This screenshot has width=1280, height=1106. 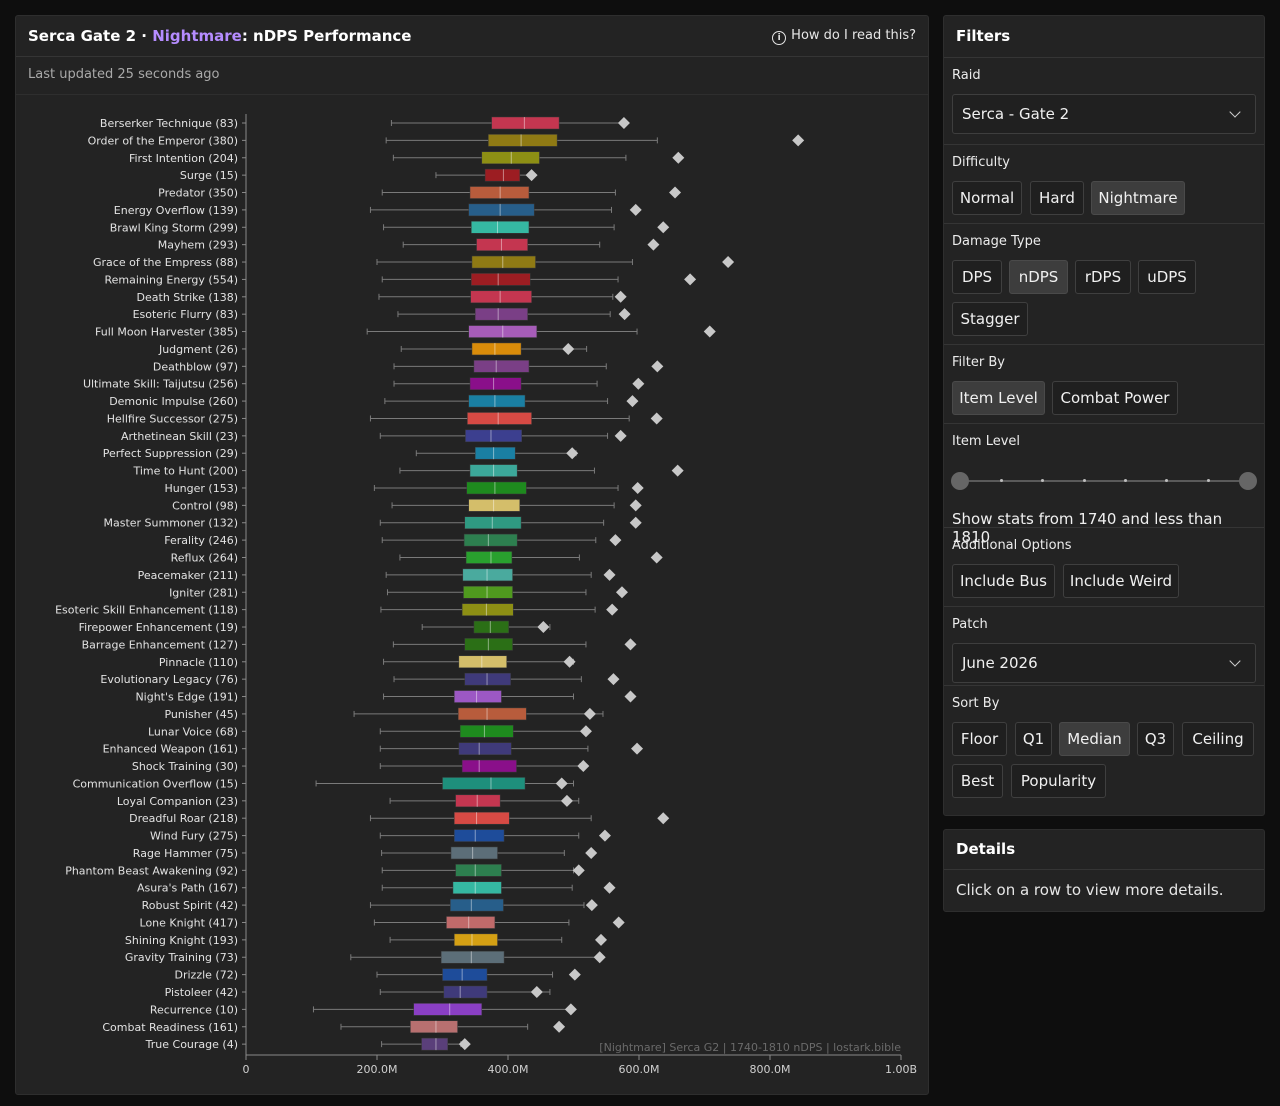 I want to click on help-link: i How do I read this?, so click(x=844, y=36).